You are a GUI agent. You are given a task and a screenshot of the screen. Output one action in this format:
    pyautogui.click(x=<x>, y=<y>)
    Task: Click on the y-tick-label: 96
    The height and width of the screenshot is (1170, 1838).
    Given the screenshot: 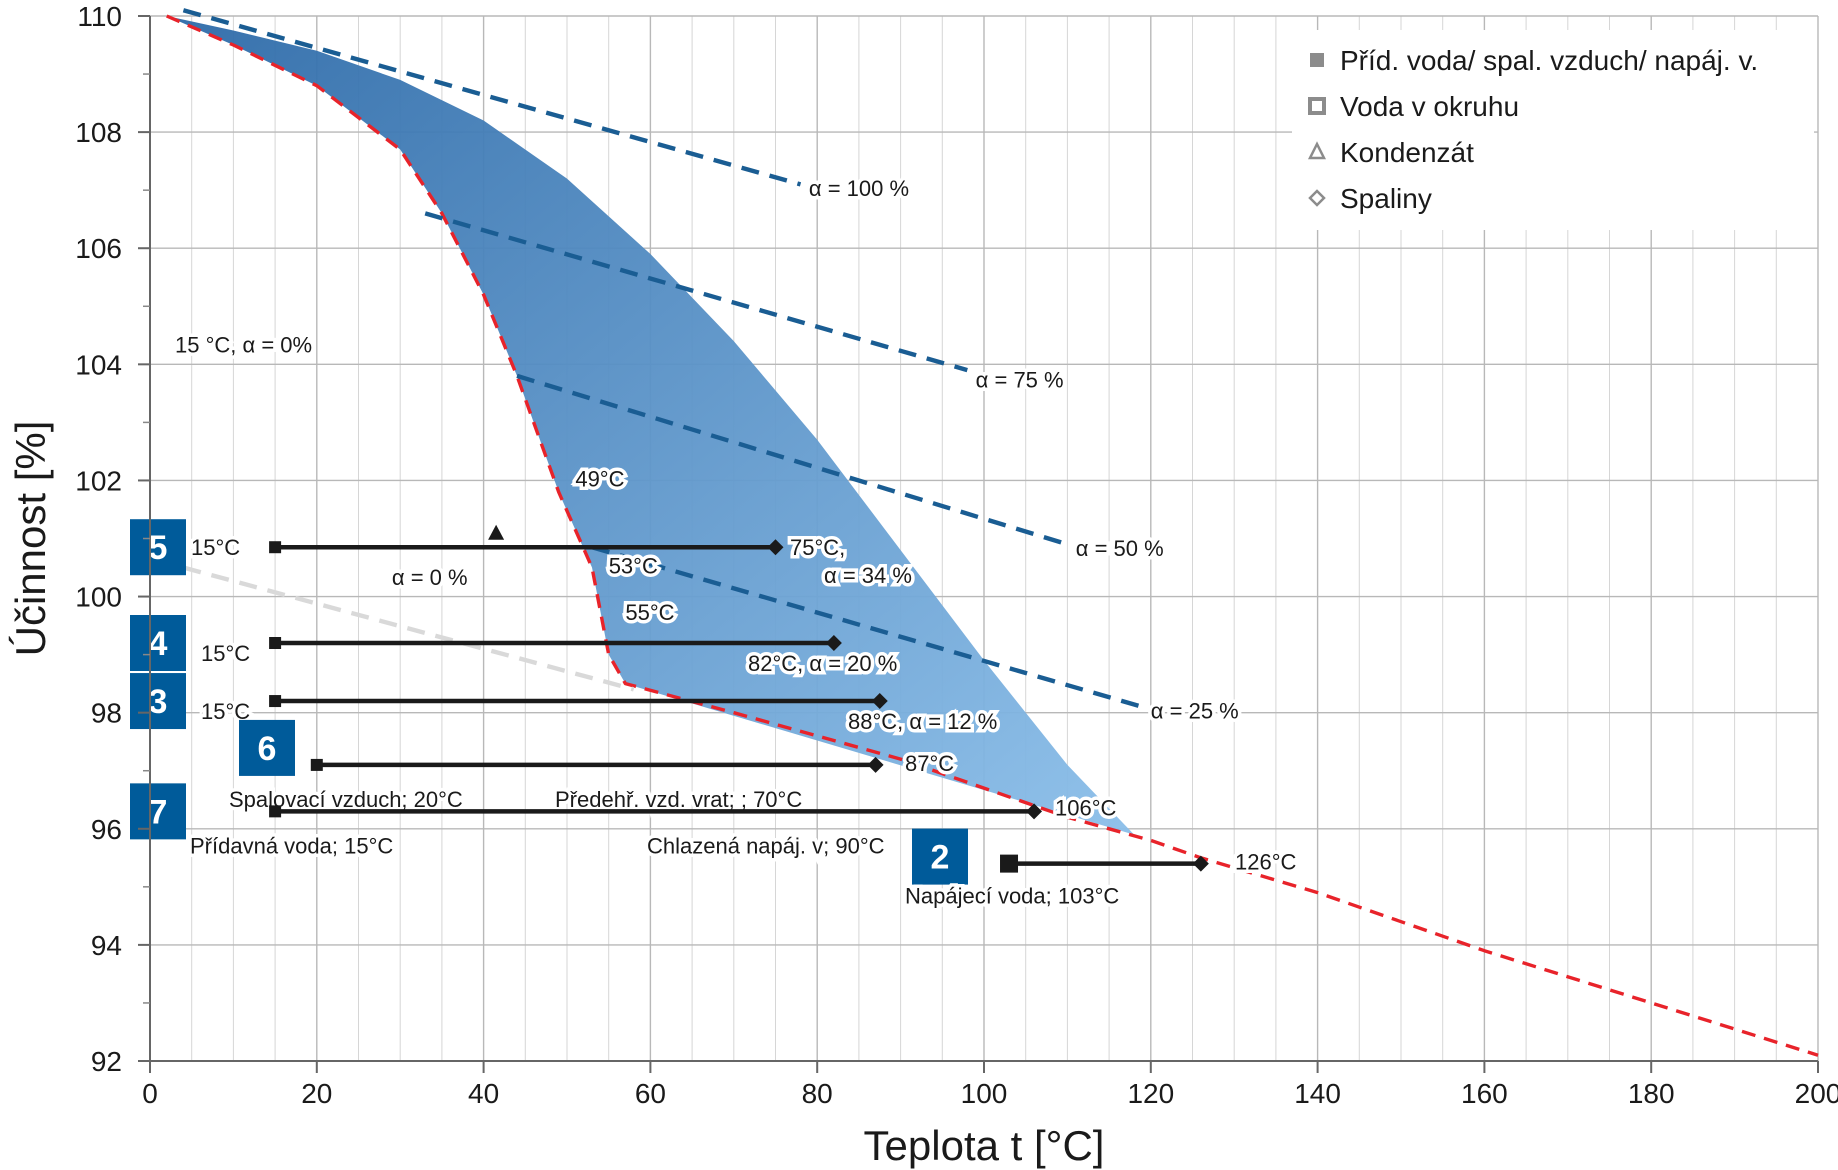 What is the action you would take?
    pyautogui.click(x=106, y=829)
    